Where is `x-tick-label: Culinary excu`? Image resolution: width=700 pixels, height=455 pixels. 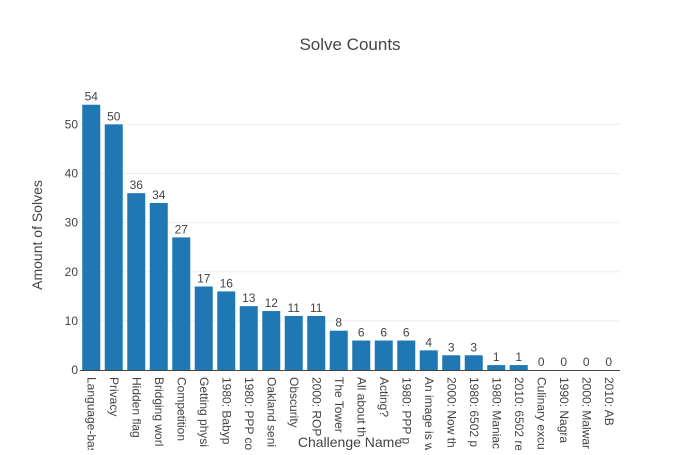 x-tick-label: Culinary excu is located at coordinates (541, 413).